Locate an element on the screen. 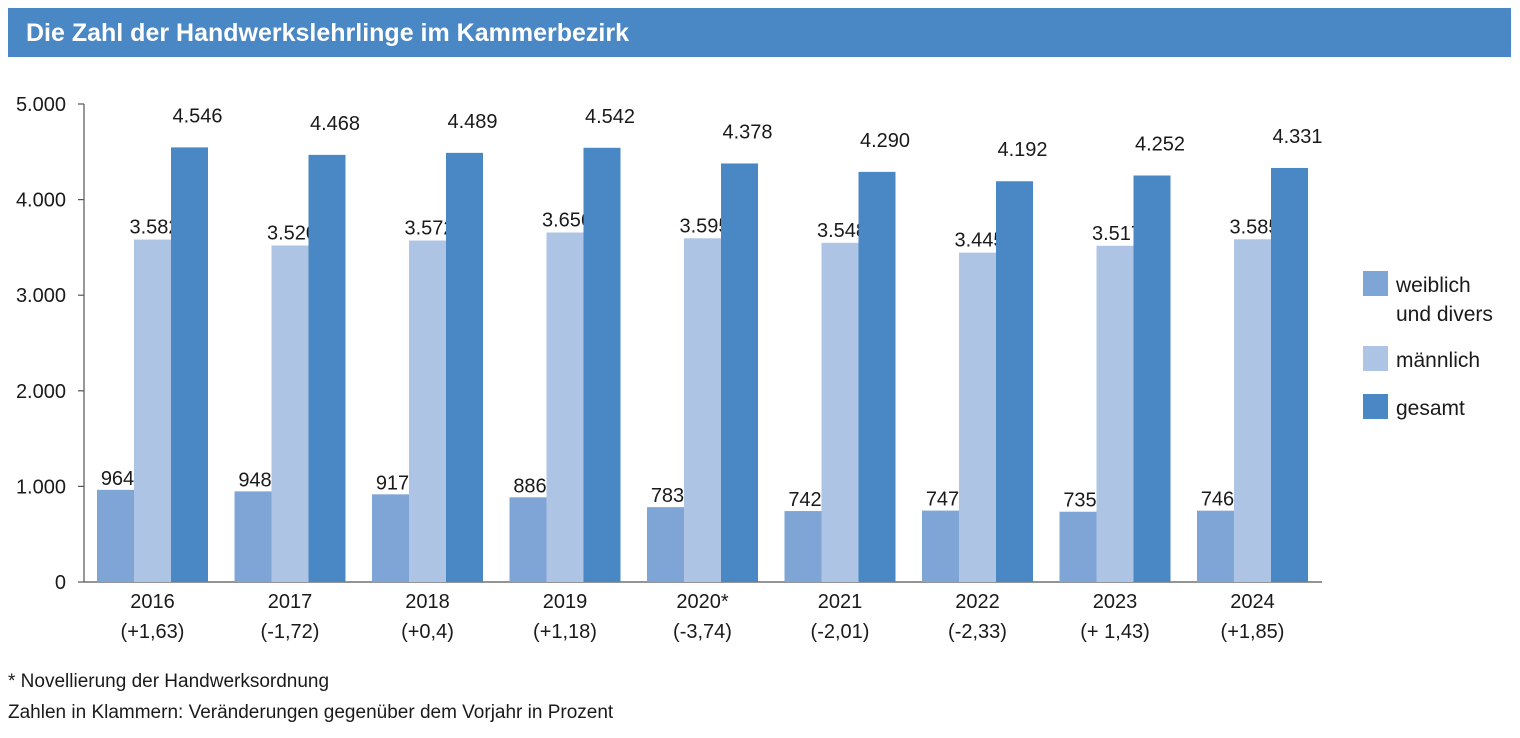  x-tick-label: 2020* is located at coordinates (702, 602).